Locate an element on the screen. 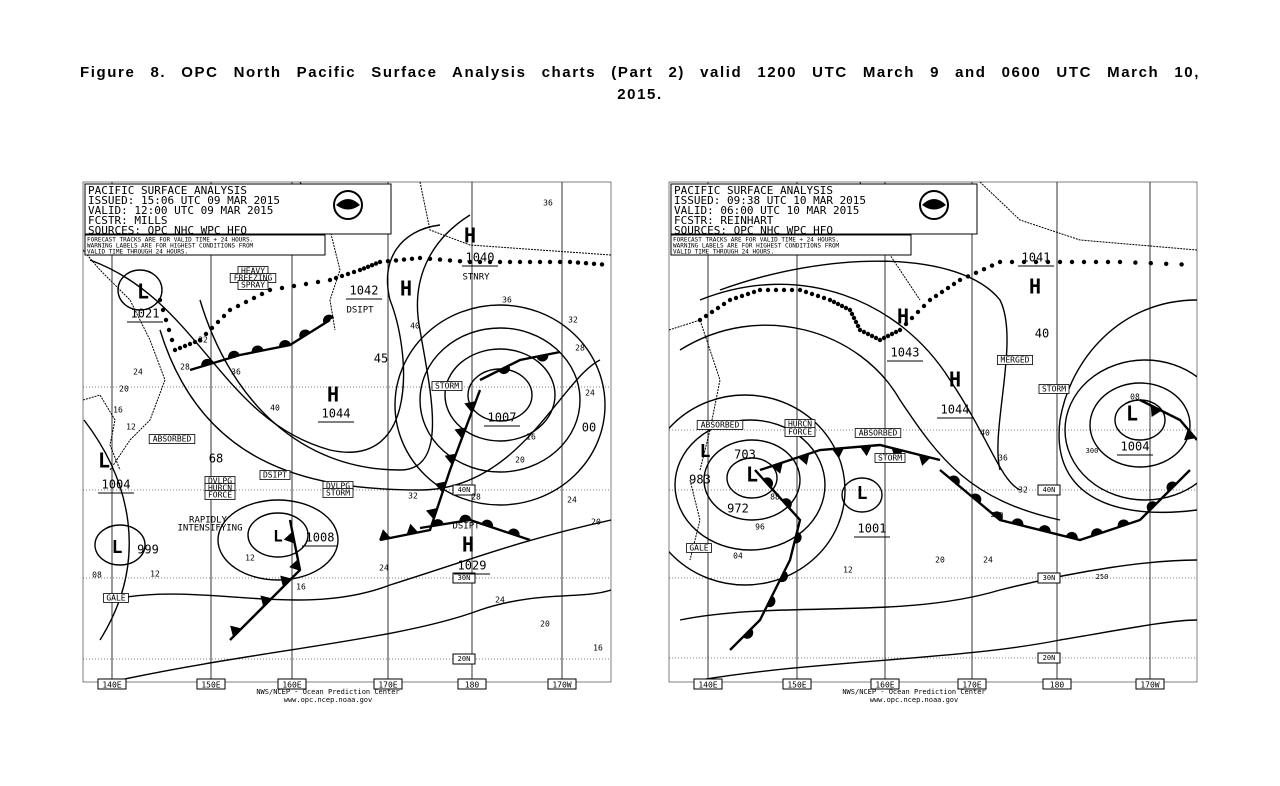 The width and height of the screenshot is (1280, 786). lon-label: 180 is located at coordinates (1057, 685).